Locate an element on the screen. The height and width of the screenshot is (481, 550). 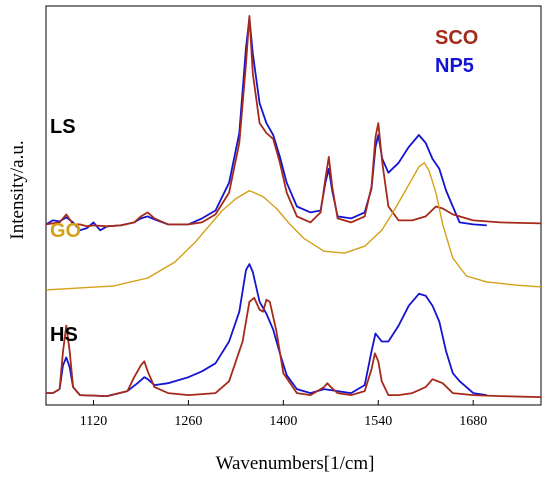
x-axis-title: Wavenumbers[1/cm] is located at coordinates (295, 463).